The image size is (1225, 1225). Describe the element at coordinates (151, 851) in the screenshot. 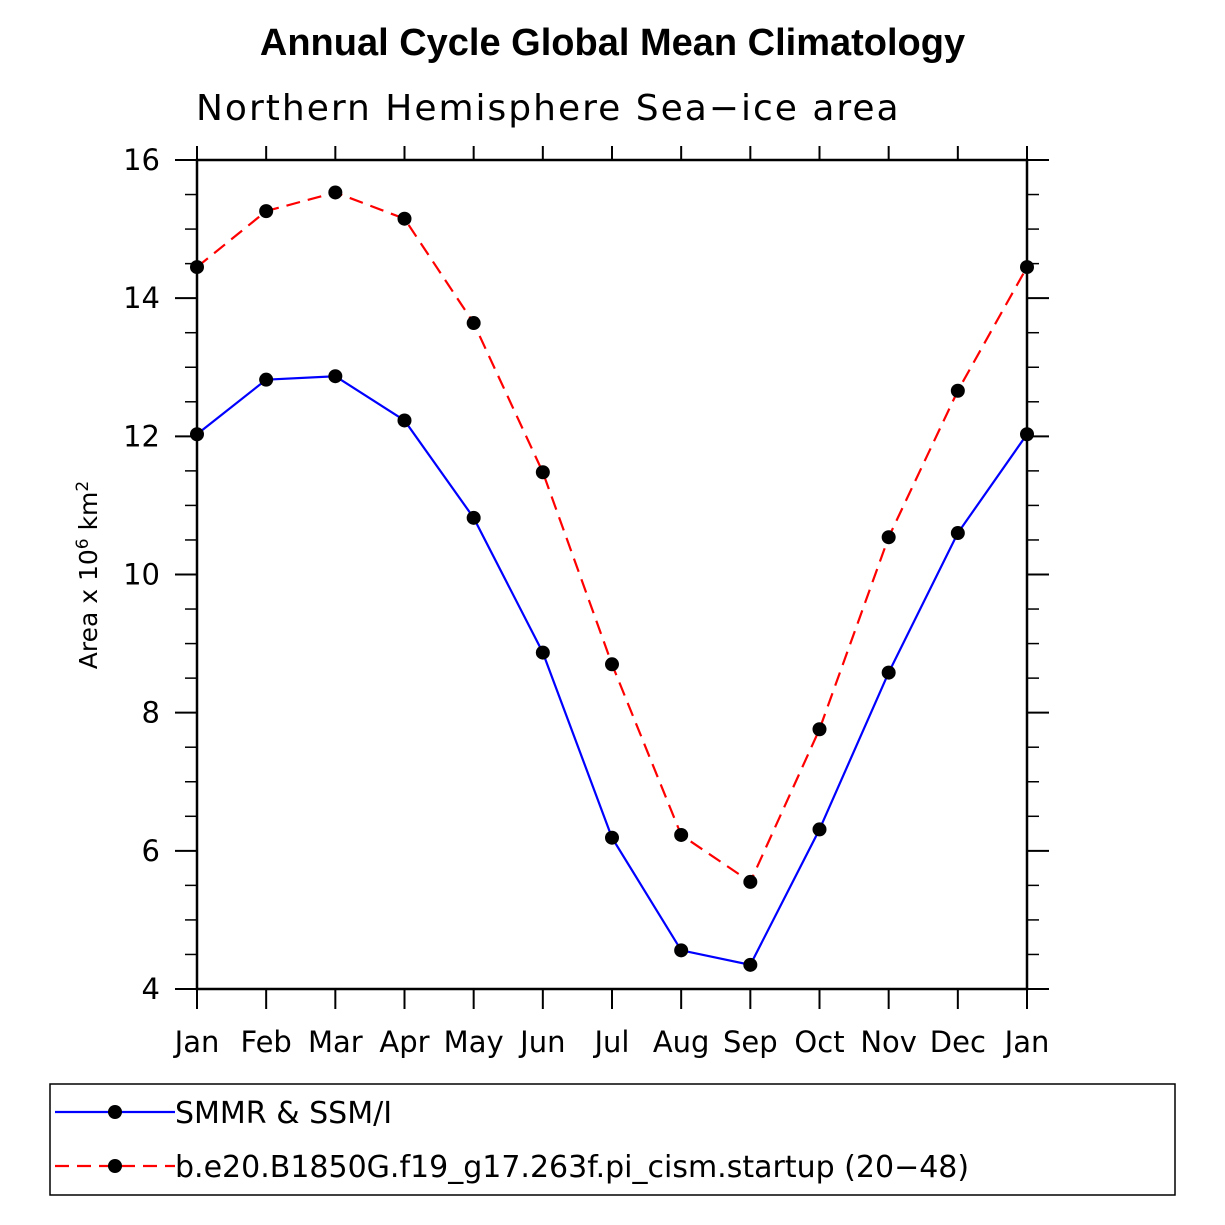

I see `y-tick-label: 6` at that location.